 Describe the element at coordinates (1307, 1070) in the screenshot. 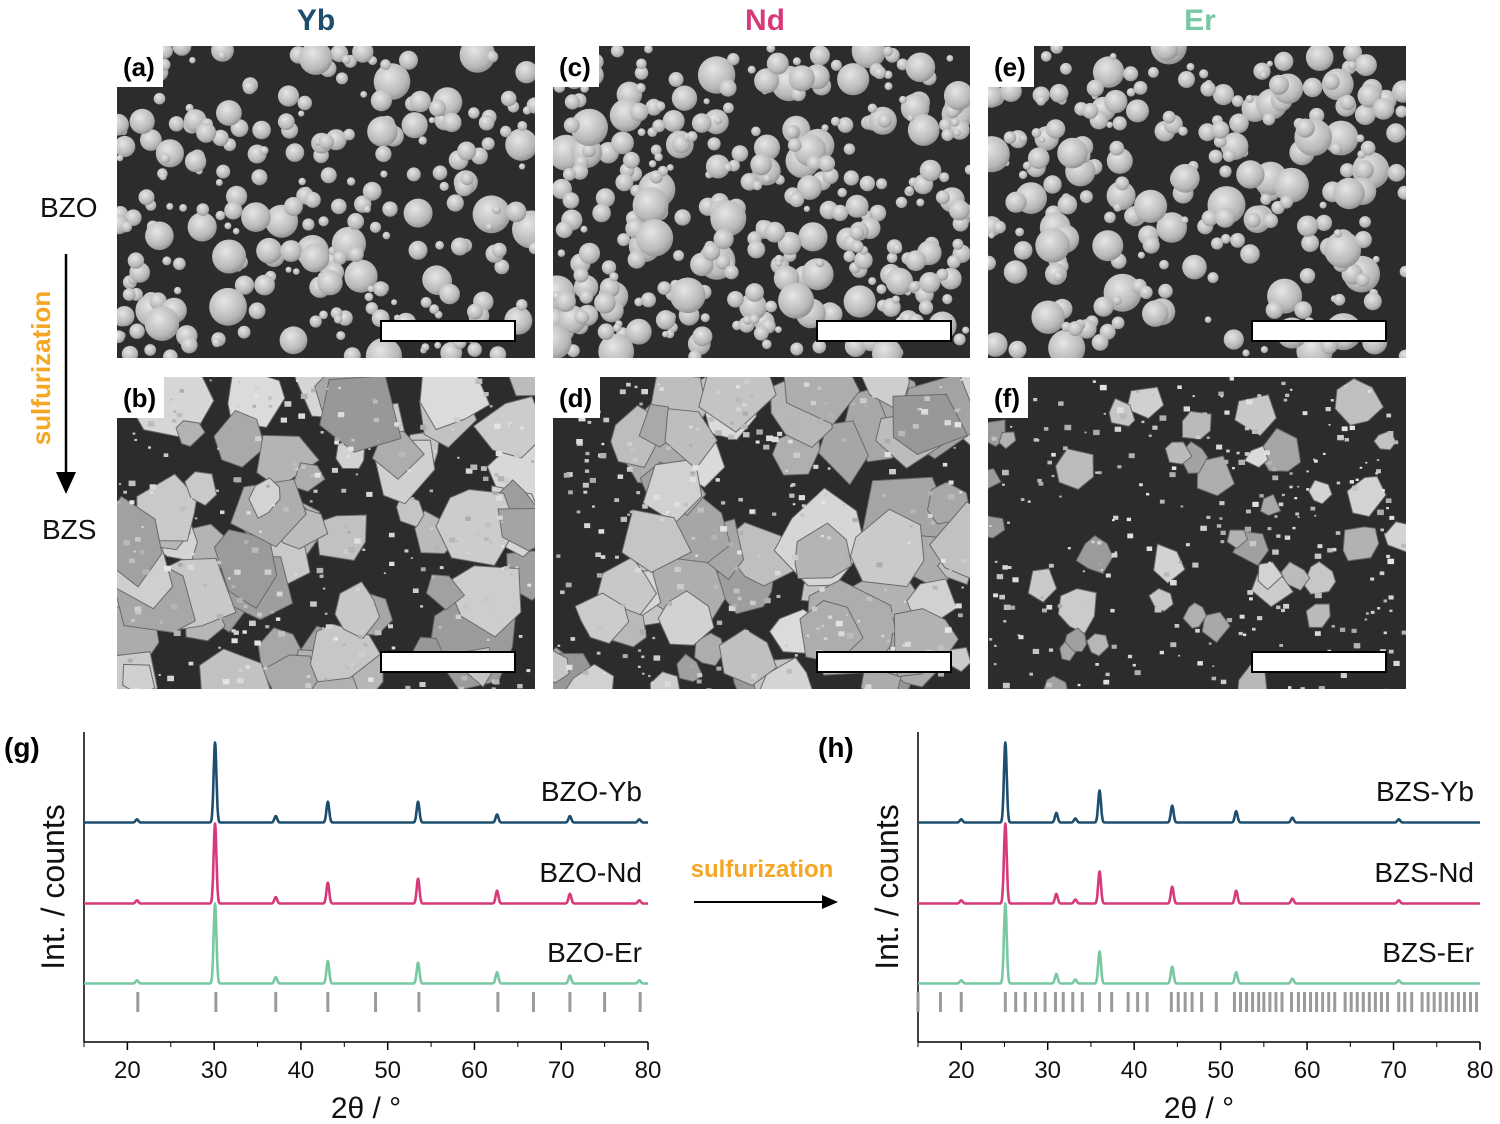

I see `x-tick-label: 60` at that location.